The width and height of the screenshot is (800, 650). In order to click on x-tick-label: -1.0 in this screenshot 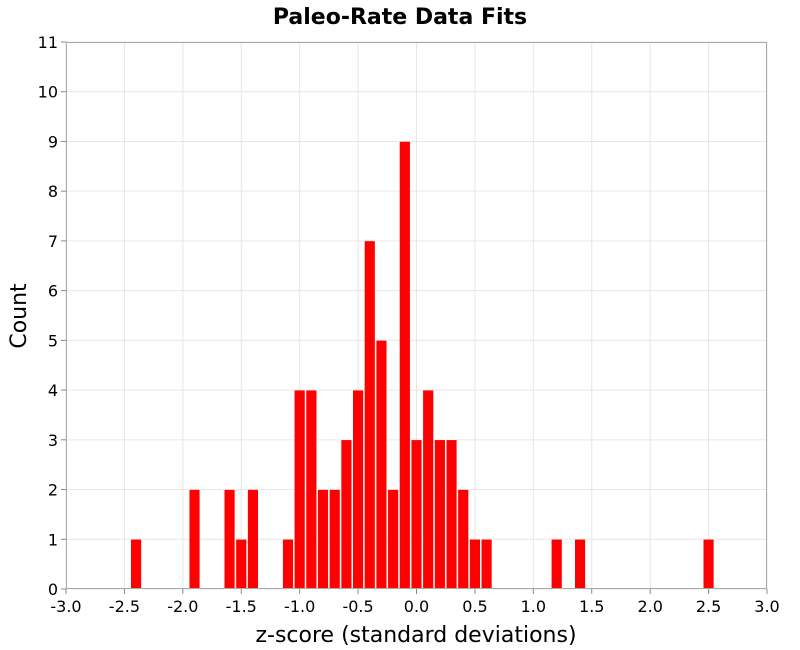, I will do `click(299, 606)`.